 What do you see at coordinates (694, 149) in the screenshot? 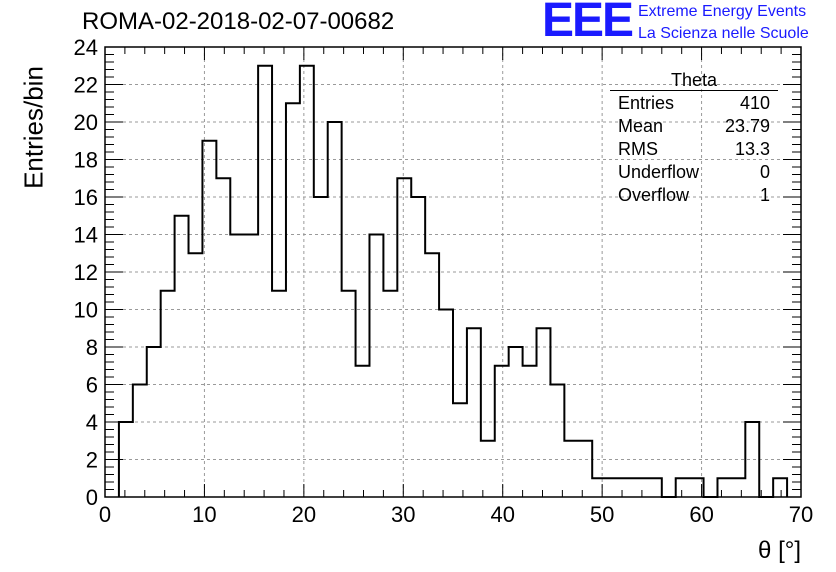
I see `stats-row-rms: RMS 13.3` at bounding box center [694, 149].